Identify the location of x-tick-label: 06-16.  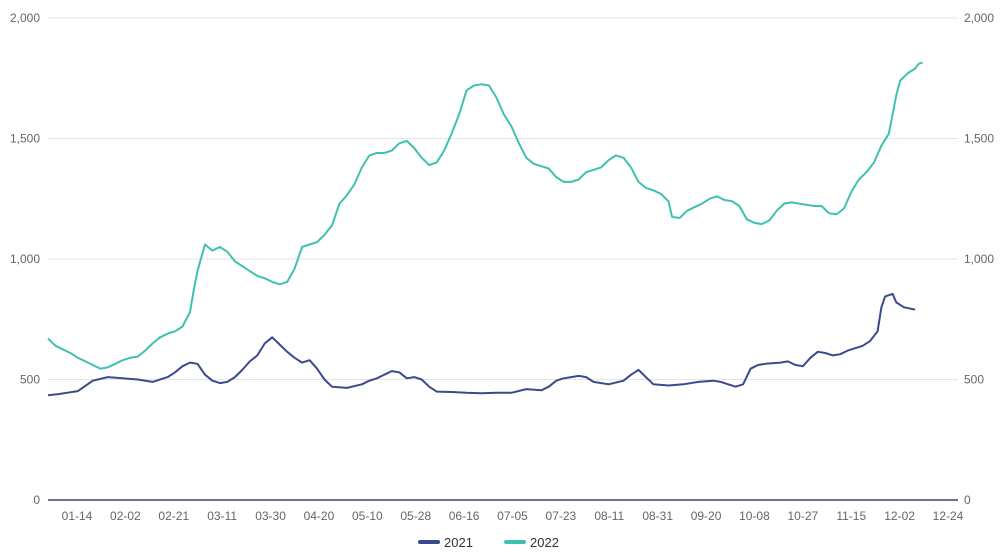
(464, 516).